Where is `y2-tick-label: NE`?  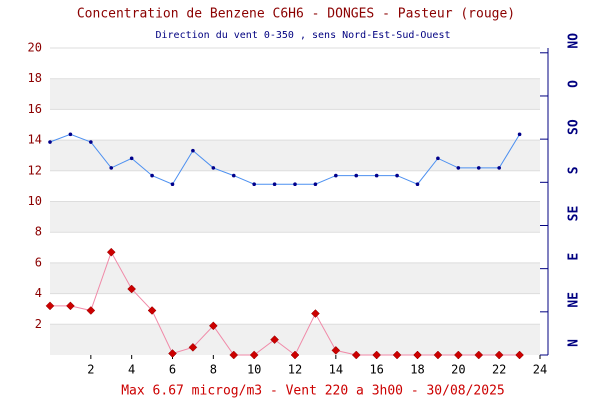 y2-tick-label: NE is located at coordinates (574, 300).